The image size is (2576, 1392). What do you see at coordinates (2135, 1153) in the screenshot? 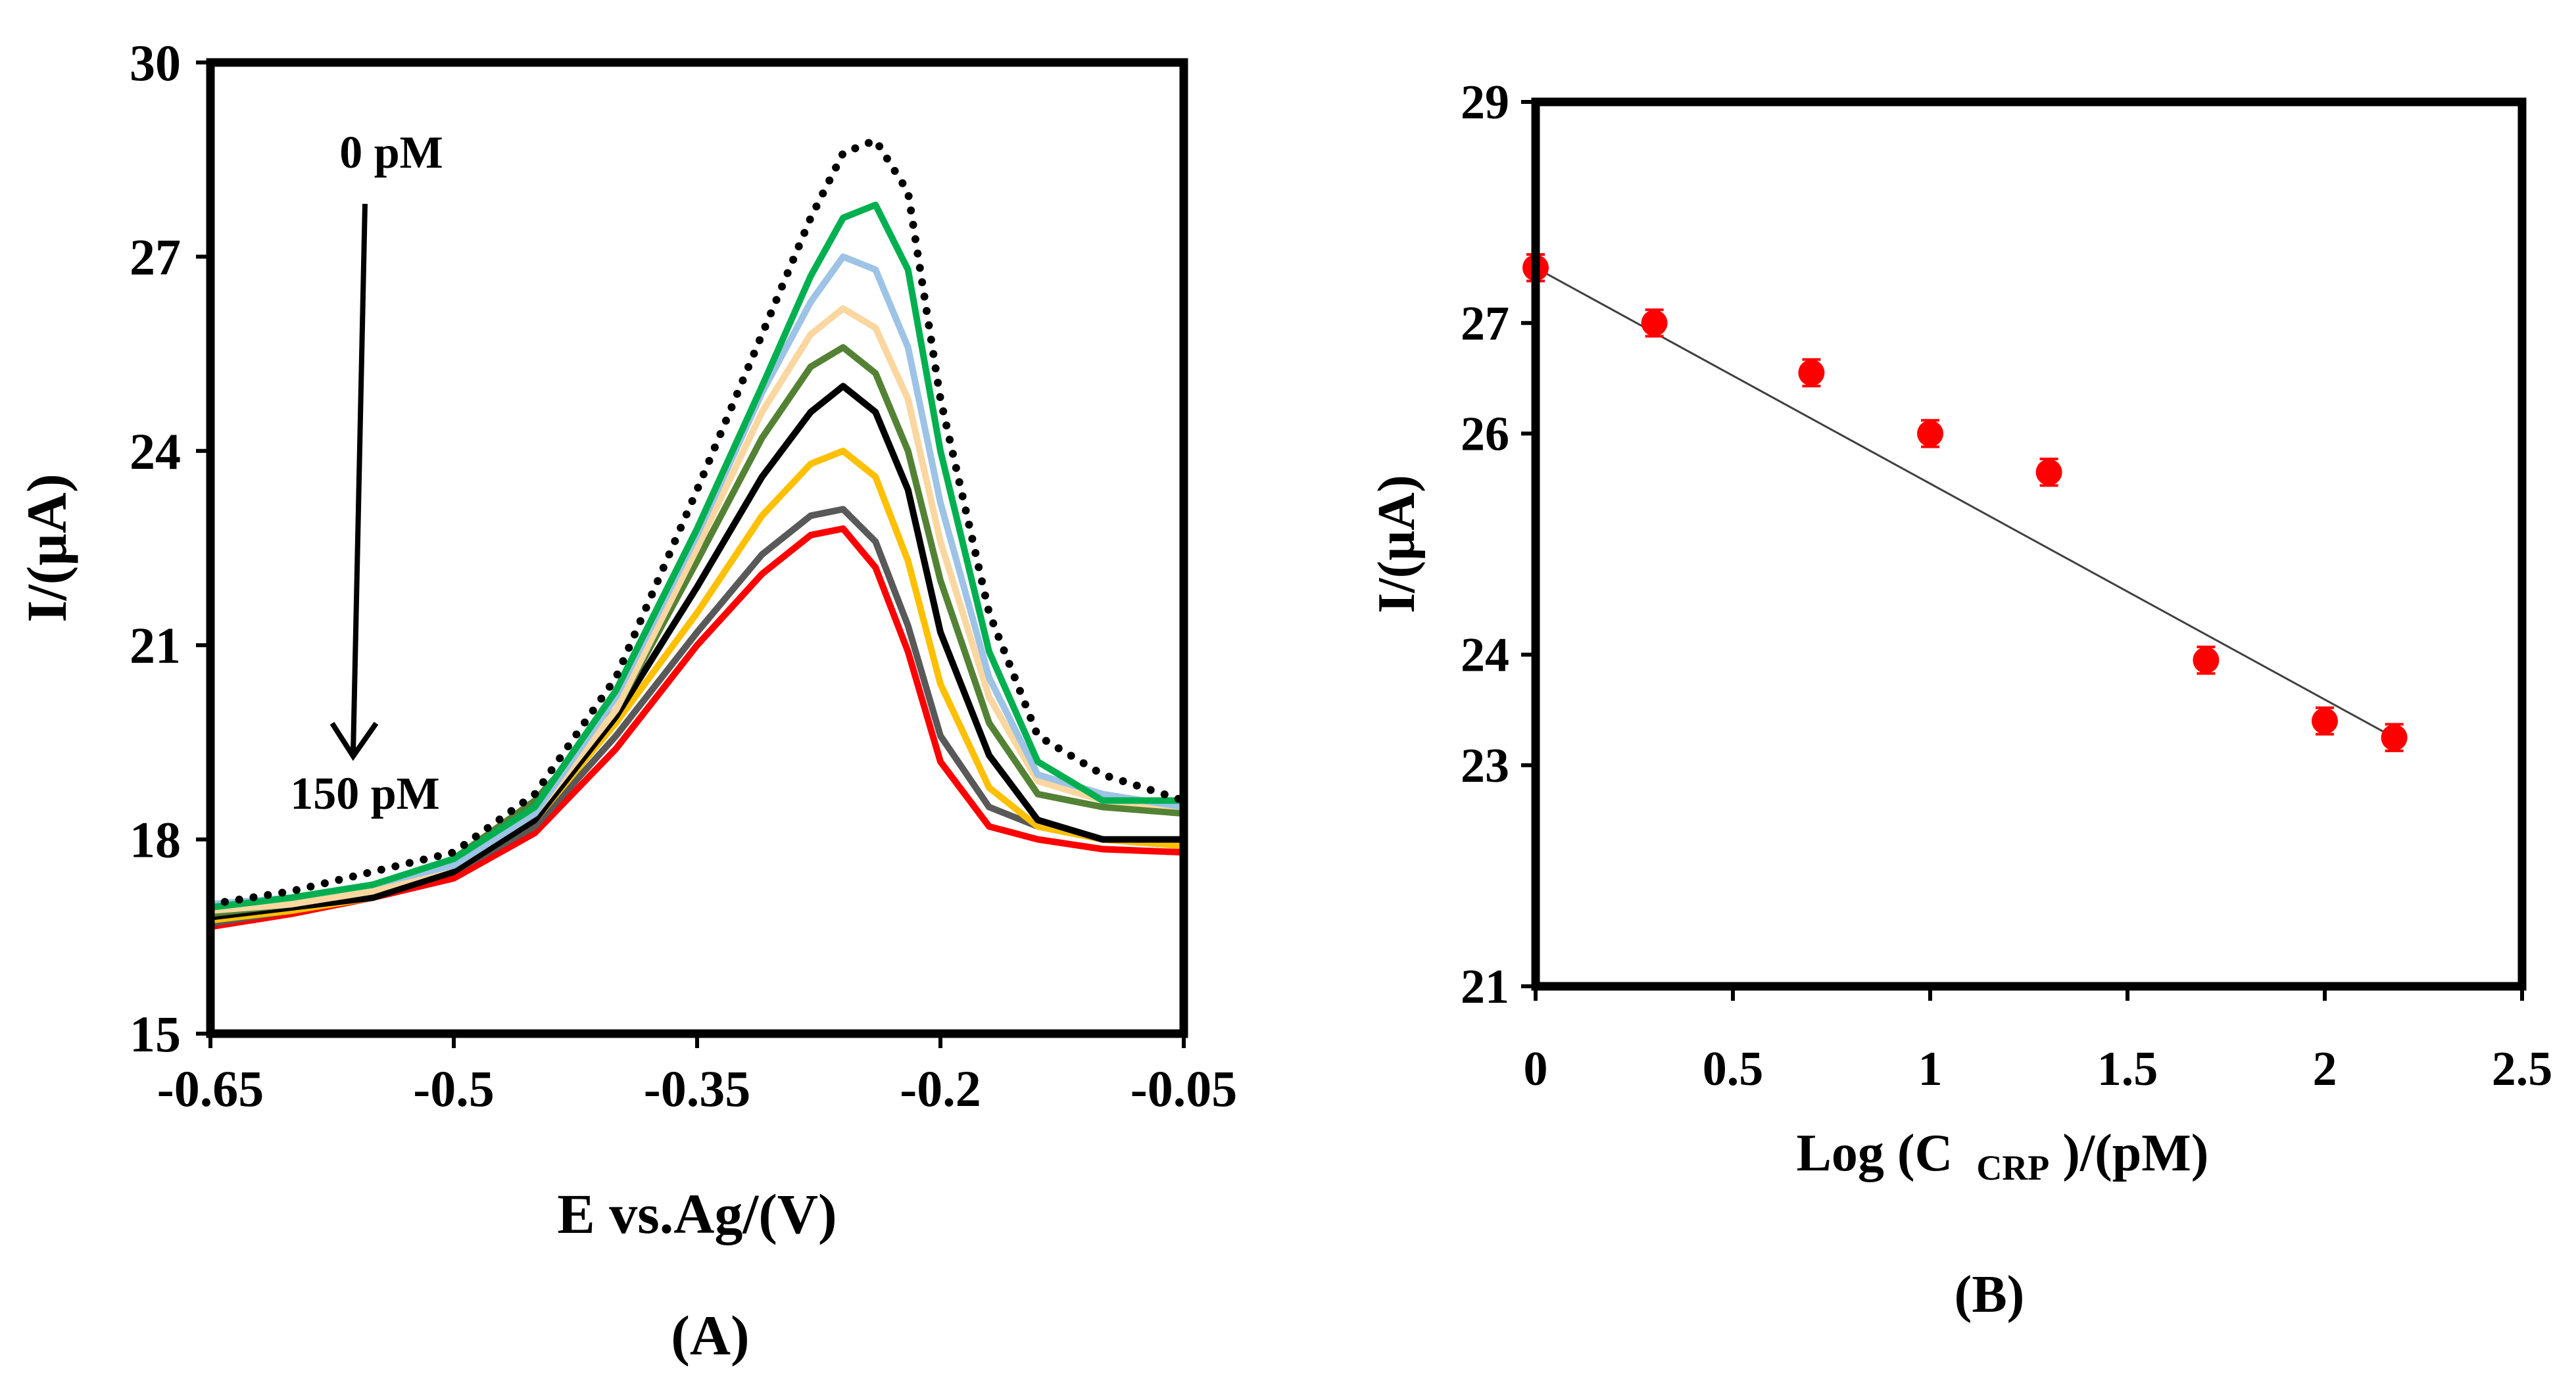
I see `x-axis-label-b-post: )/(pM)` at bounding box center [2135, 1153].